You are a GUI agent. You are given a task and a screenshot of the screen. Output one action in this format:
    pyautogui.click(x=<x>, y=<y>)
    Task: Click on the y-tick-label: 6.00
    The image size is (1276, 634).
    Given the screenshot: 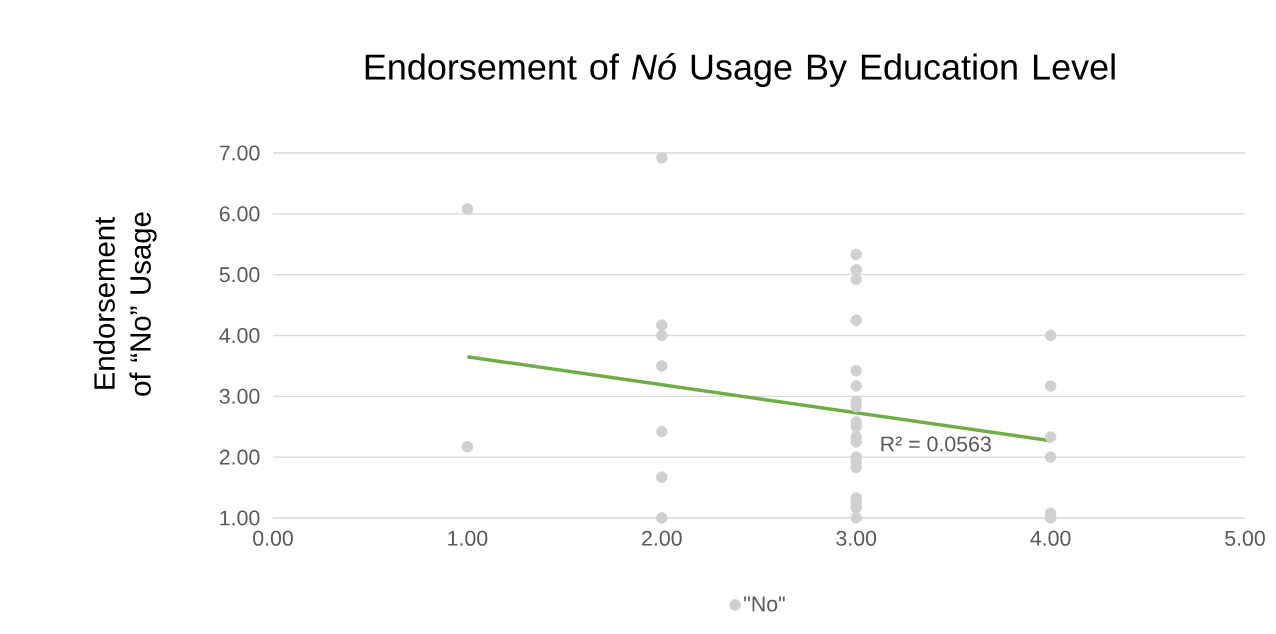 What is the action you would take?
    pyautogui.click(x=239, y=214)
    